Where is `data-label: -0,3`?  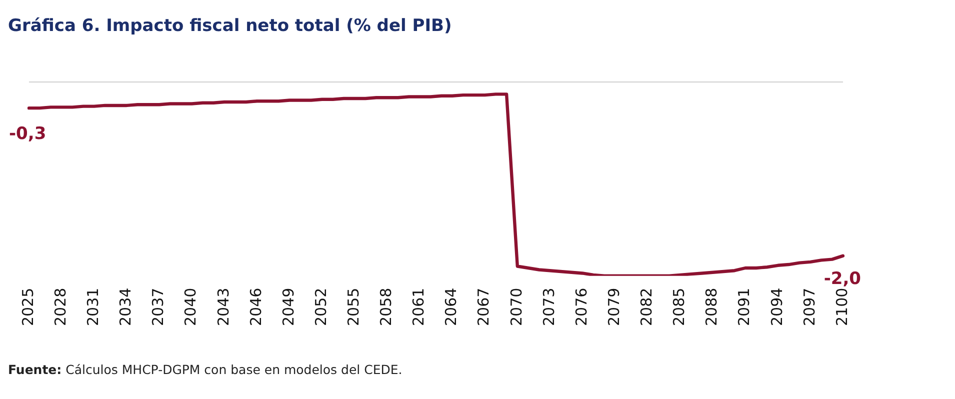
data-label: -0,3 is located at coordinates (27, 134).